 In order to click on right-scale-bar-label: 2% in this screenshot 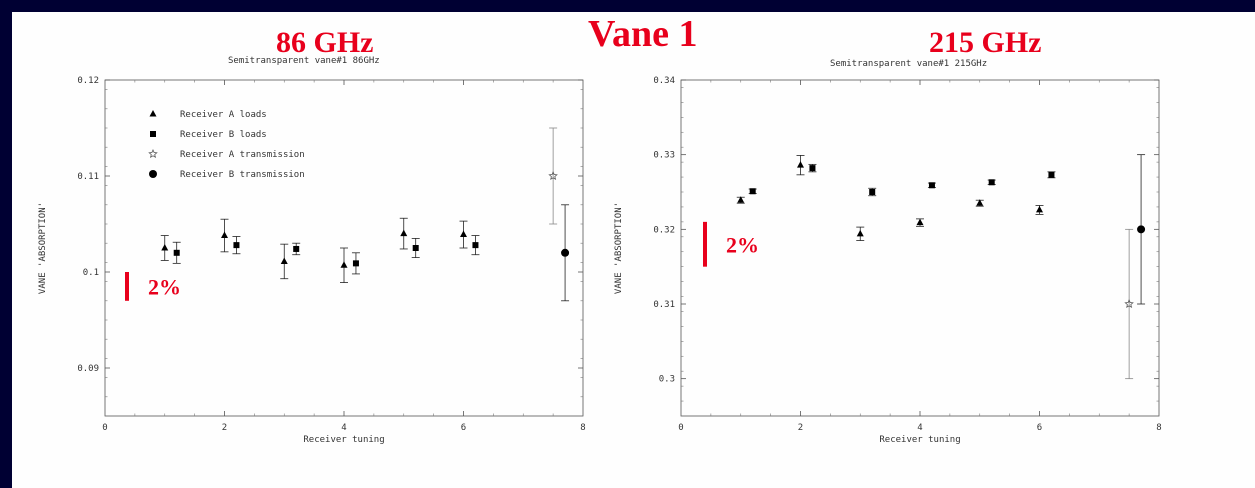, I will do `click(742, 244)`.